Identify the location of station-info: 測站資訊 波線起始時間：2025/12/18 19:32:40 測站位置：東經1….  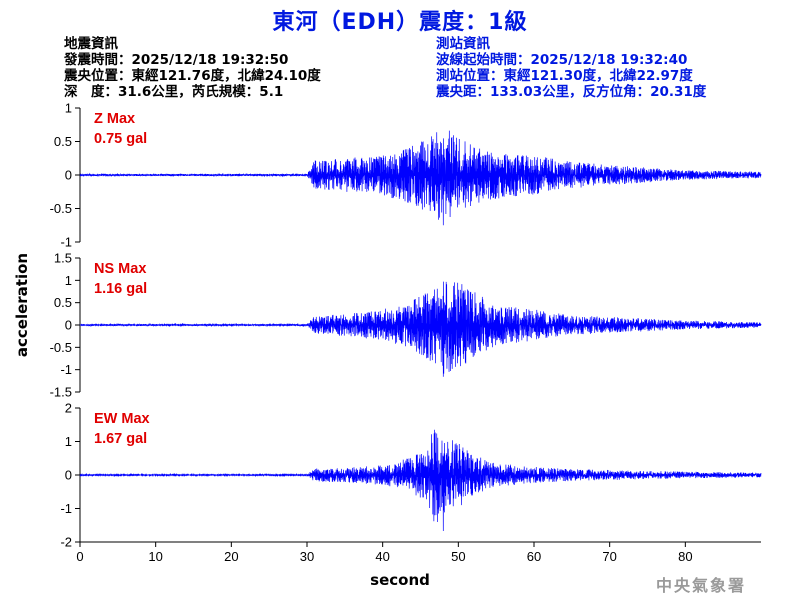
(571, 68).